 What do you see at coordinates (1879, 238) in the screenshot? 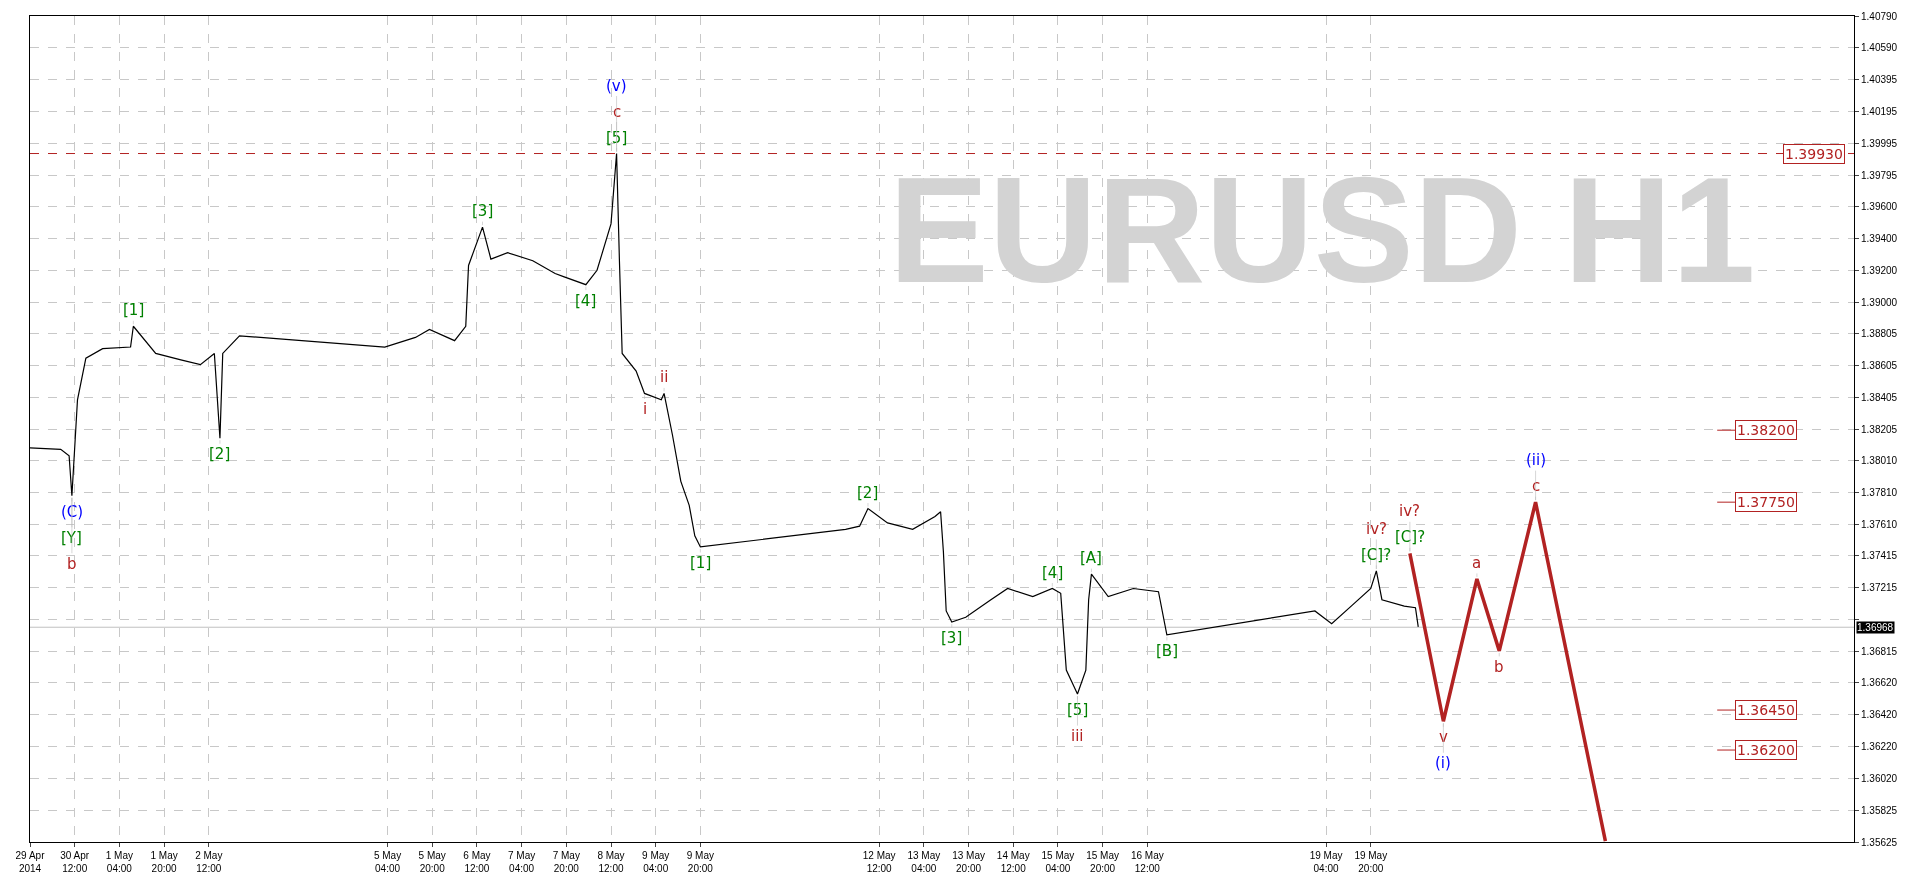
I see `y-tick-label: 1.39400` at bounding box center [1879, 238].